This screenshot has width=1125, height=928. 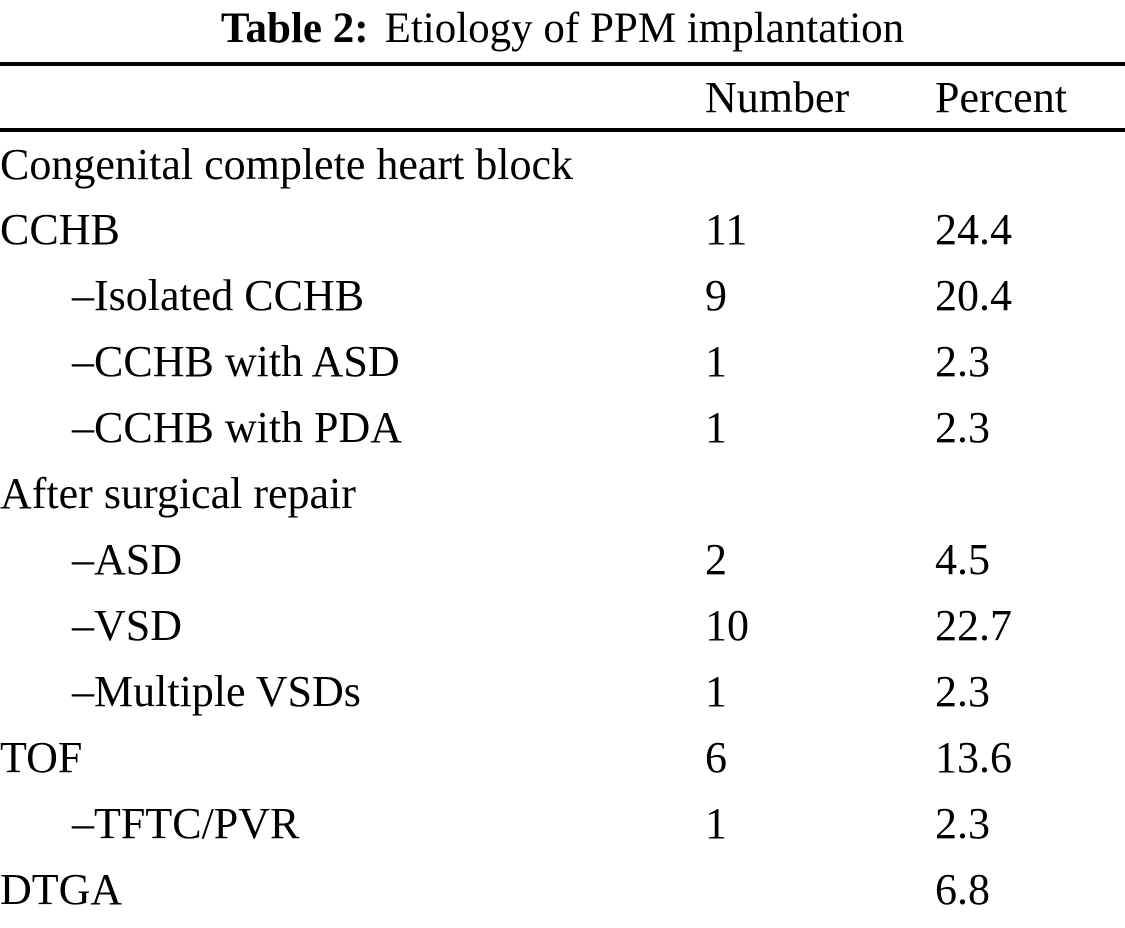 I want to click on row-label-cell: DTGA, so click(x=61, y=889).